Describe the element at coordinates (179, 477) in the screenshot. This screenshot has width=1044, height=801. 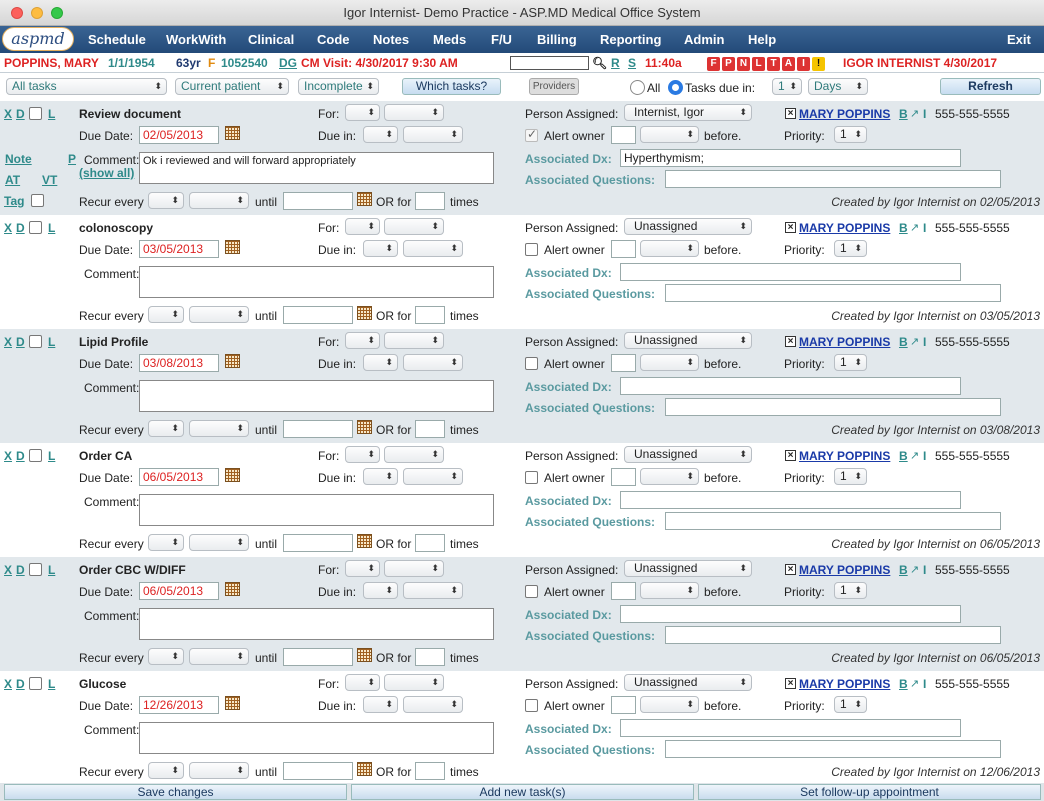
I see `due-date-input: 06/05/2013` at that location.